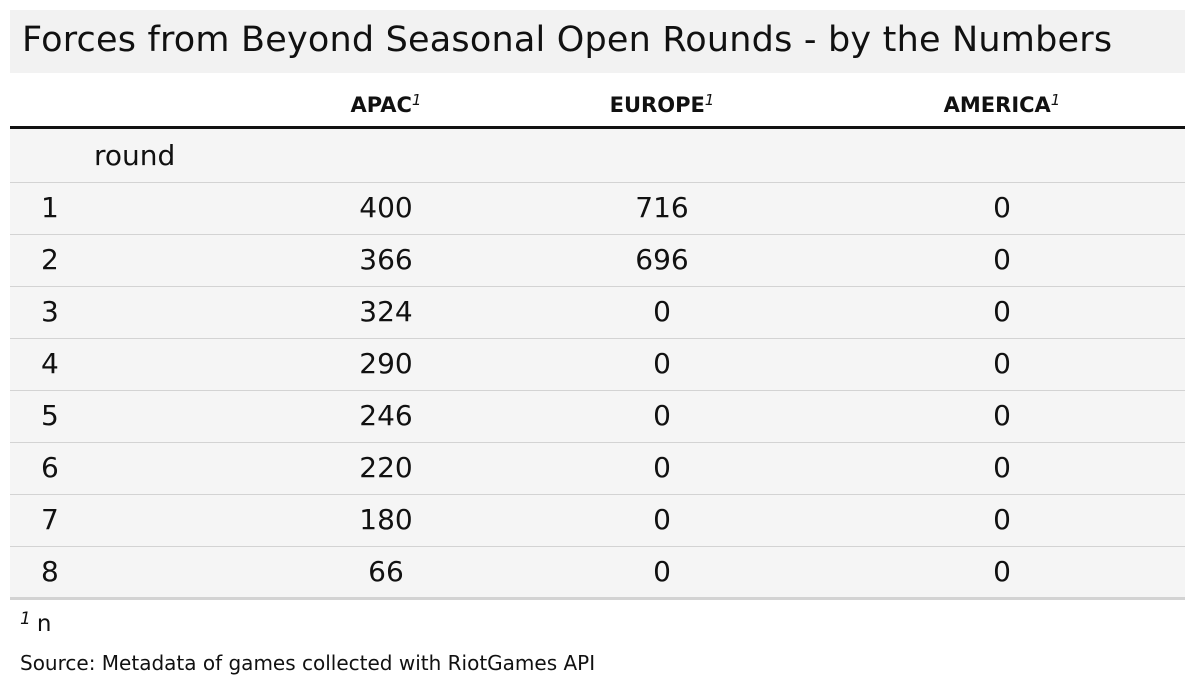 The width and height of the screenshot is (1195, 695). What do you see at coordinates (50, 207) in the screenshot?
I see `row-label-round: 1` at bounding box center [50, 207].